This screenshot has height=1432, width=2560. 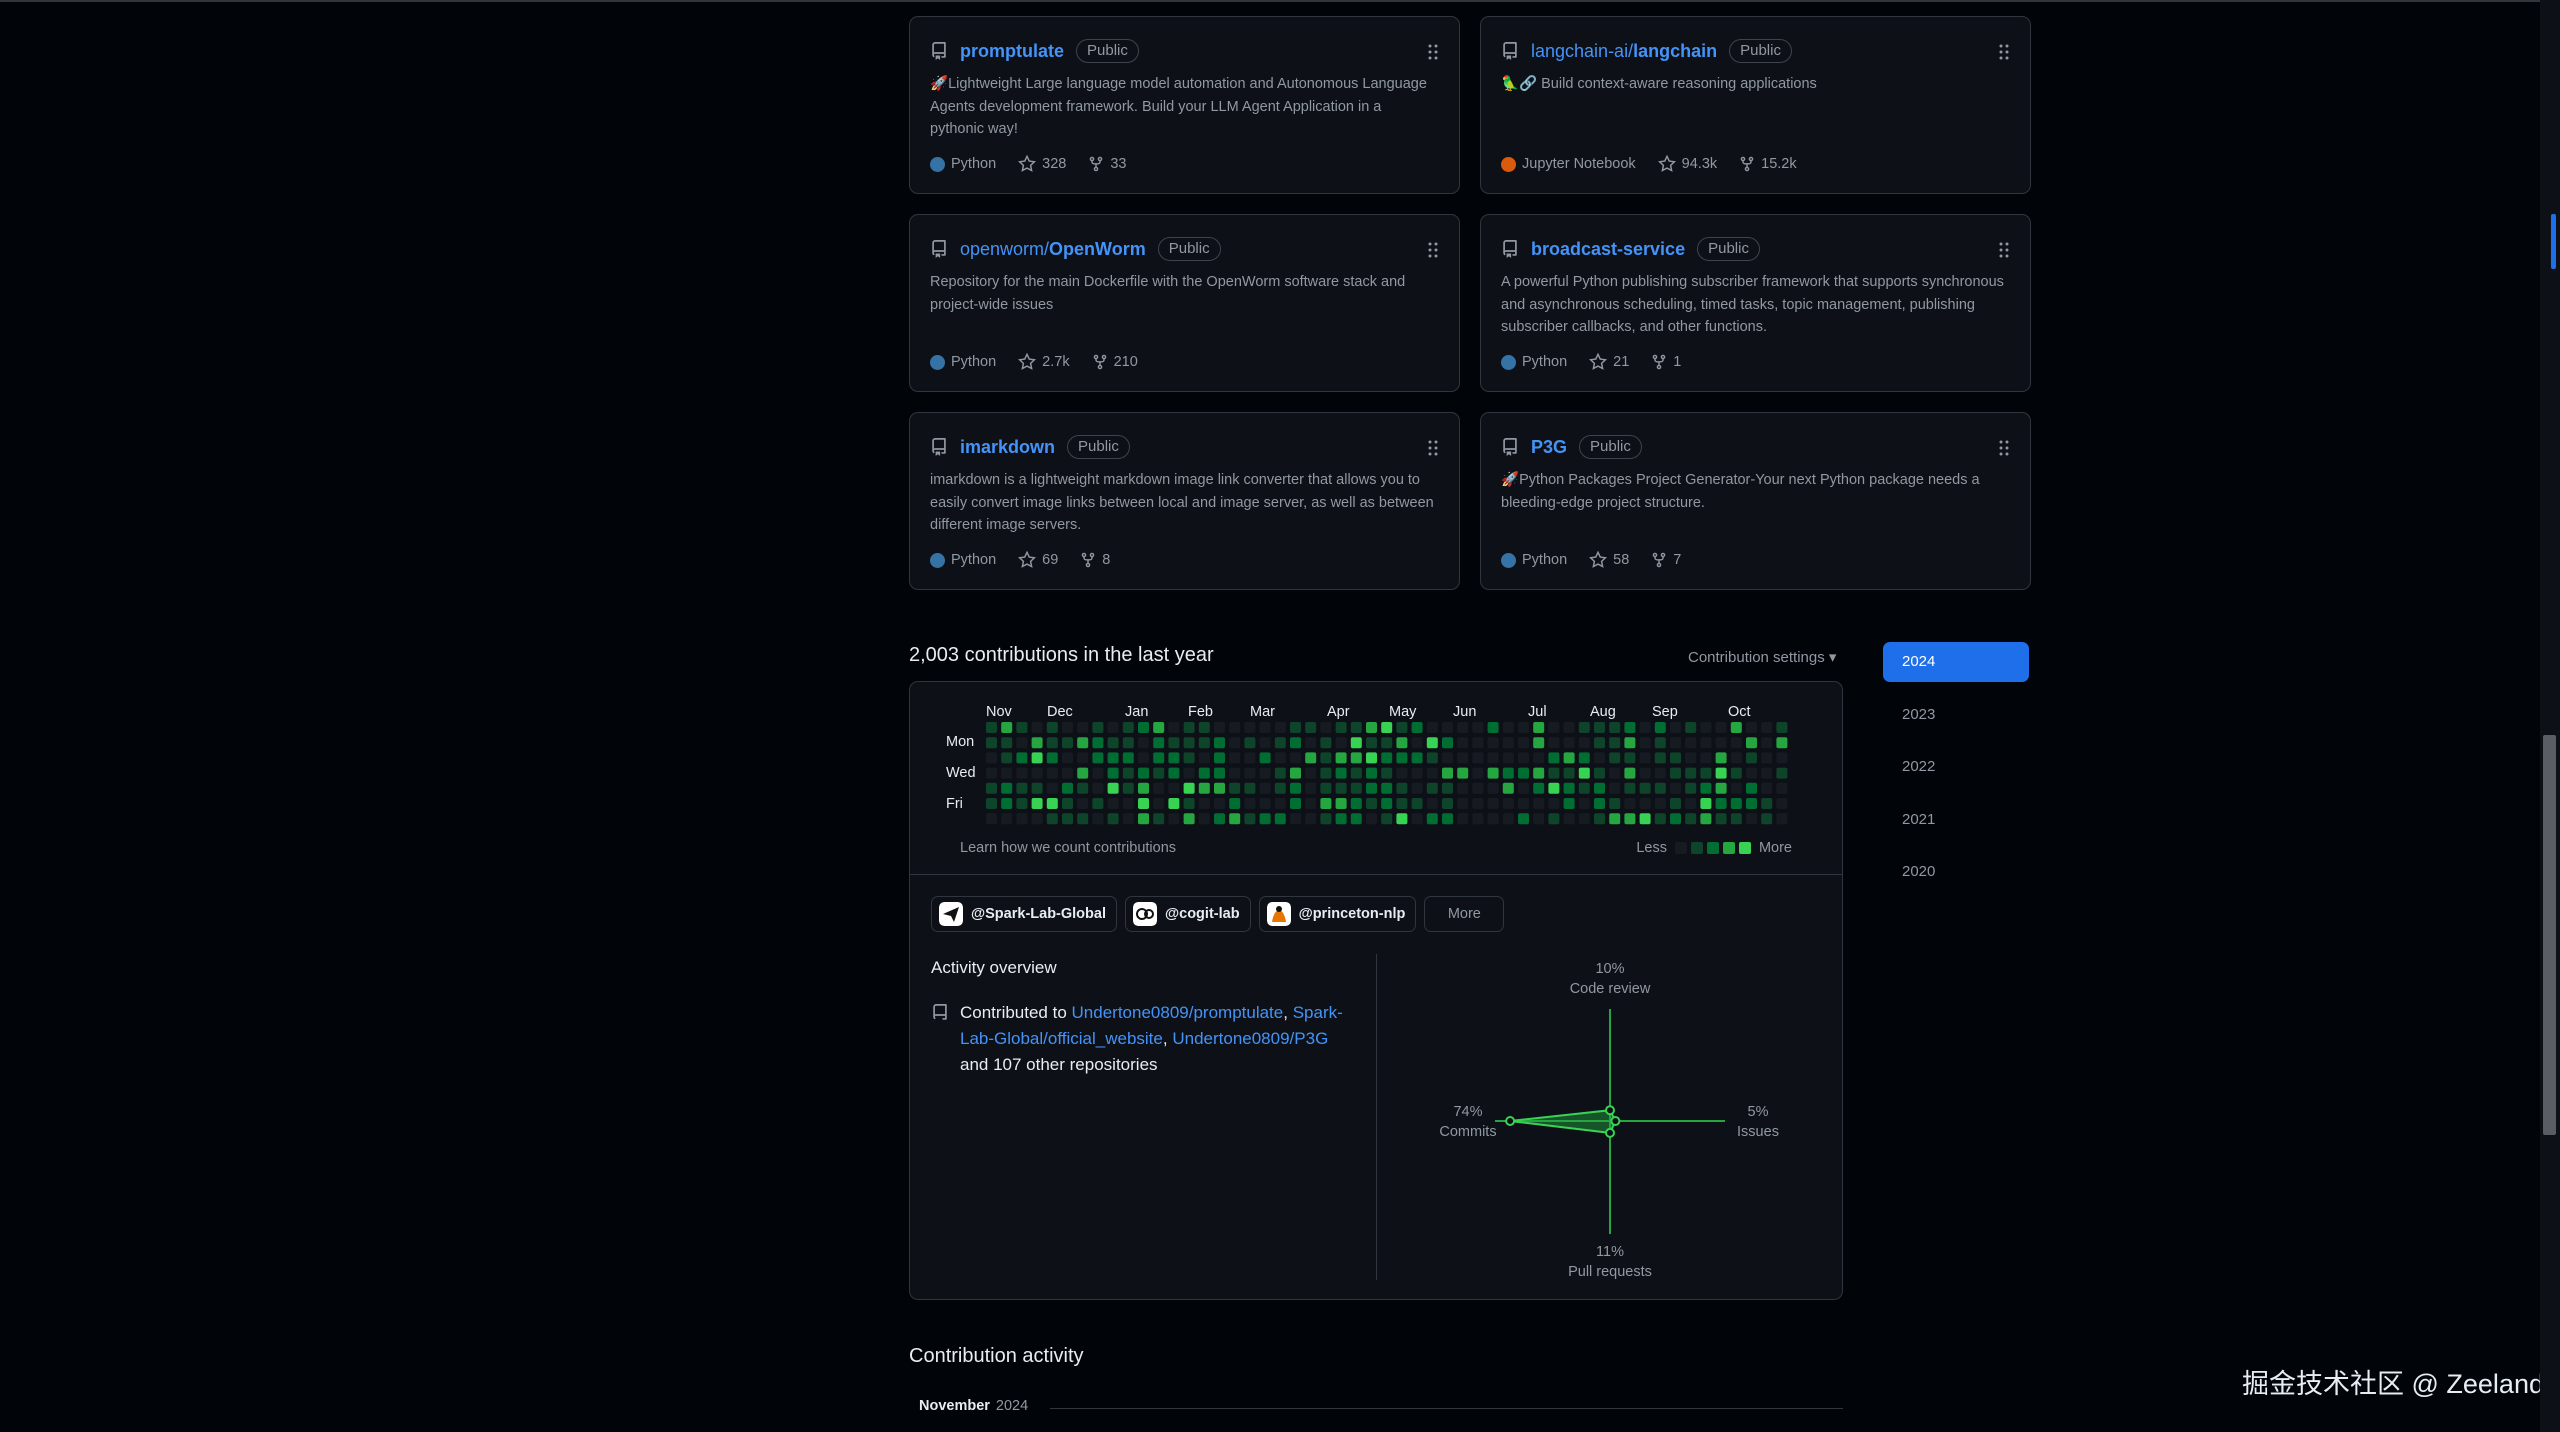 I want to click on repo-link: promptulate, so click(x=1012, y=50).